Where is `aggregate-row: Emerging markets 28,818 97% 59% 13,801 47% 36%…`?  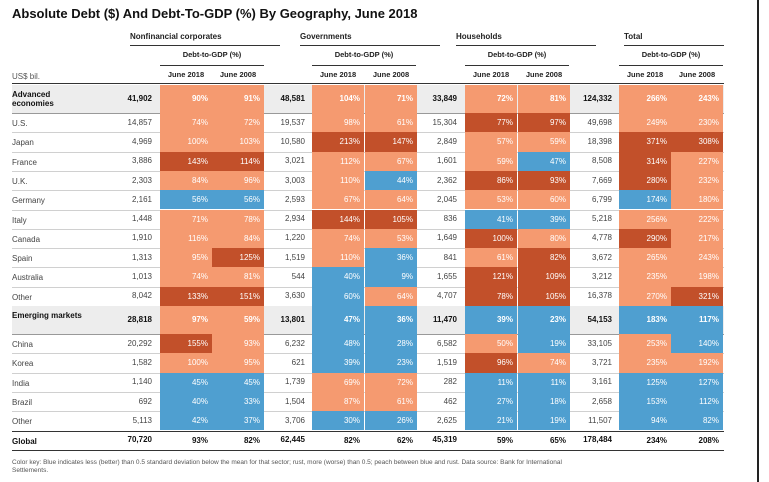 aggregate-row: Emerging markets 28,818 97% 59% 13,801 47% 36%… is located at coordinates (368, 320).